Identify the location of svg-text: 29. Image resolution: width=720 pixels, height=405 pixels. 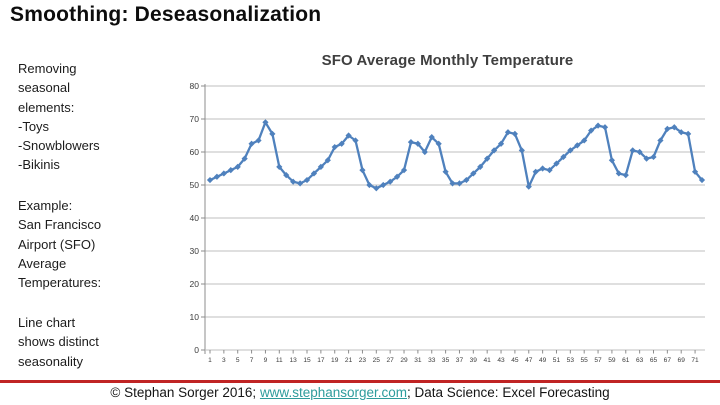
(404, 360).